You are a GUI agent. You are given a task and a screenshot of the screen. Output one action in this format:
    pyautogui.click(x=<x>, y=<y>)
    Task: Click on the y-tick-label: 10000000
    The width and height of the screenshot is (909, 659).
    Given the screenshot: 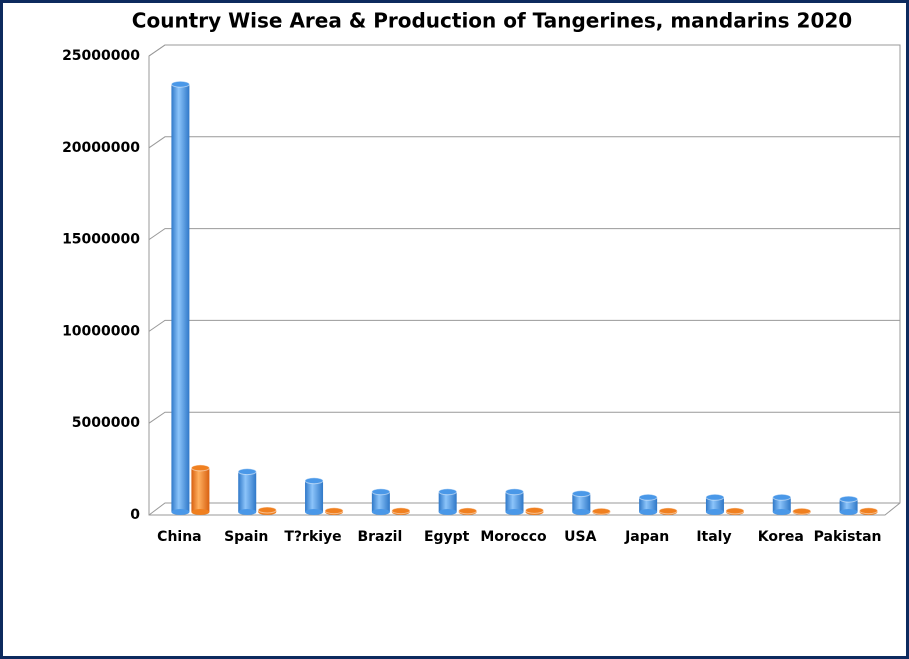 What is the action you would take?
    pyautogui.click(x=101, y=331)
    